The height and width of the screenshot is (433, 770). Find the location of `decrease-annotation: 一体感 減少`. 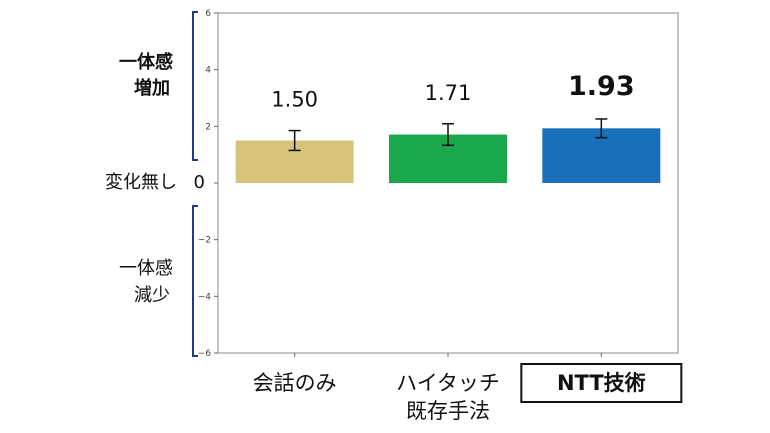

decrease-annotation: 一体感 減少 is located at coordinates (158, 281).